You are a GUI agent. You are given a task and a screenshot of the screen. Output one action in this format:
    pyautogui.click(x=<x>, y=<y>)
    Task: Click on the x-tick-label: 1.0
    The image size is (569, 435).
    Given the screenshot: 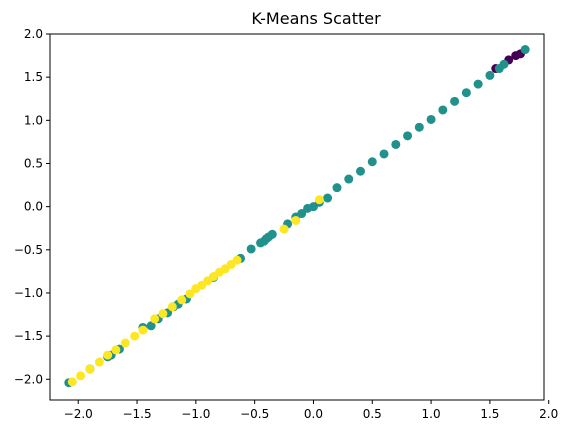 What is the action you would take?
    pyautogui.click(x=431, y=414)
    